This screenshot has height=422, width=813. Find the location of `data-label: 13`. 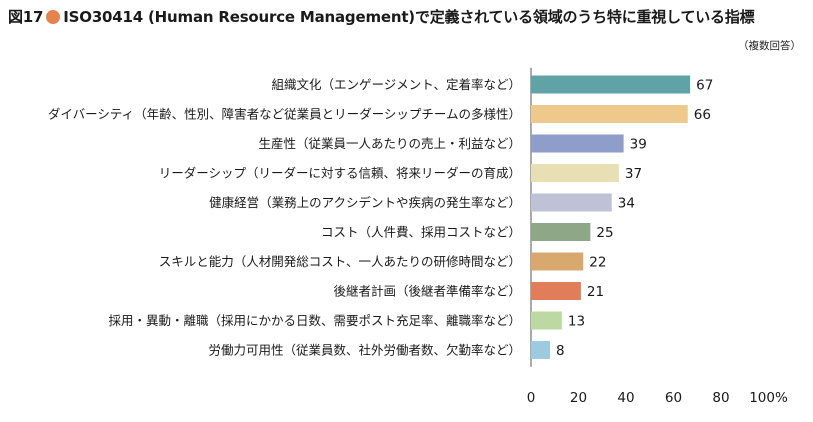

data-label: 13 is located at coordinates (576, 322).